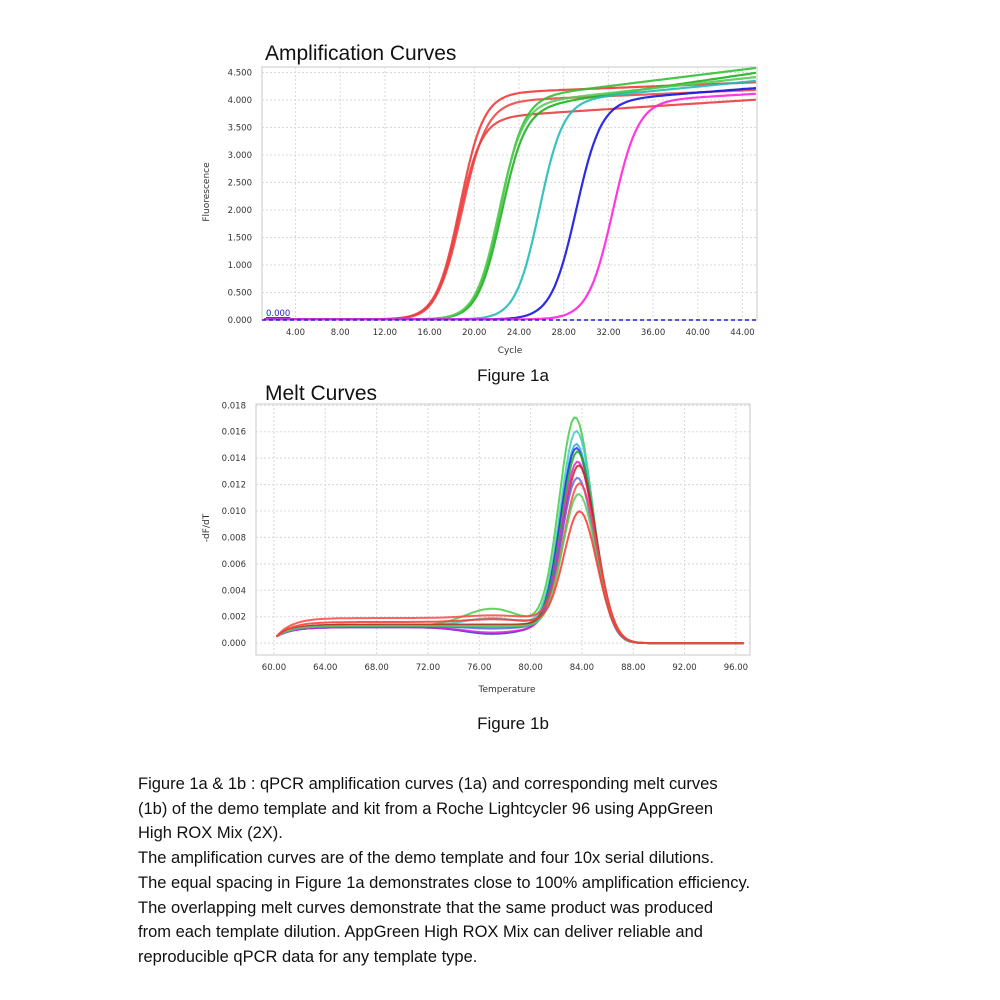 The image size is (1000, 1000). I want to click on amplification-x-tick-label: 40.00, so click(698, 333).